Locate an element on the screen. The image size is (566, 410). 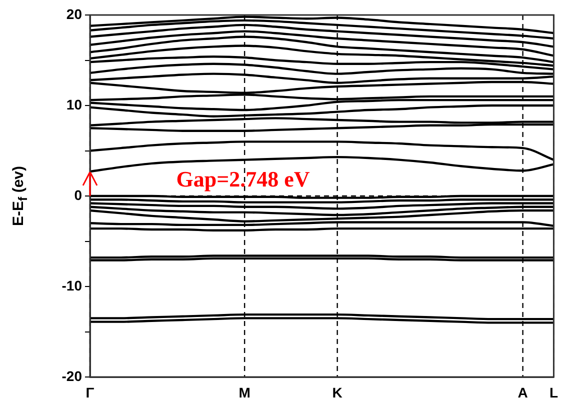
x-tick-label: K is located at coordinates (337, 392).